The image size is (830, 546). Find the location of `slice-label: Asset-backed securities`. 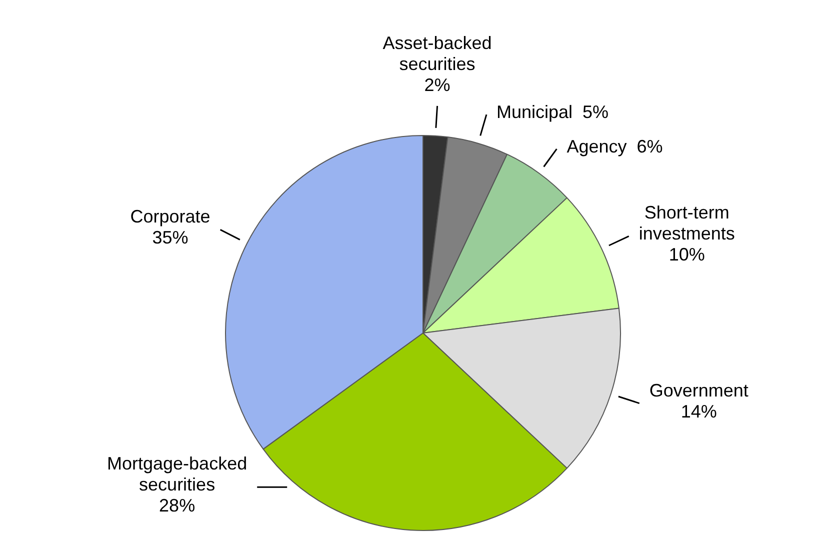

slice-label: Asset-backed securities is located at coordinates (437, 53).